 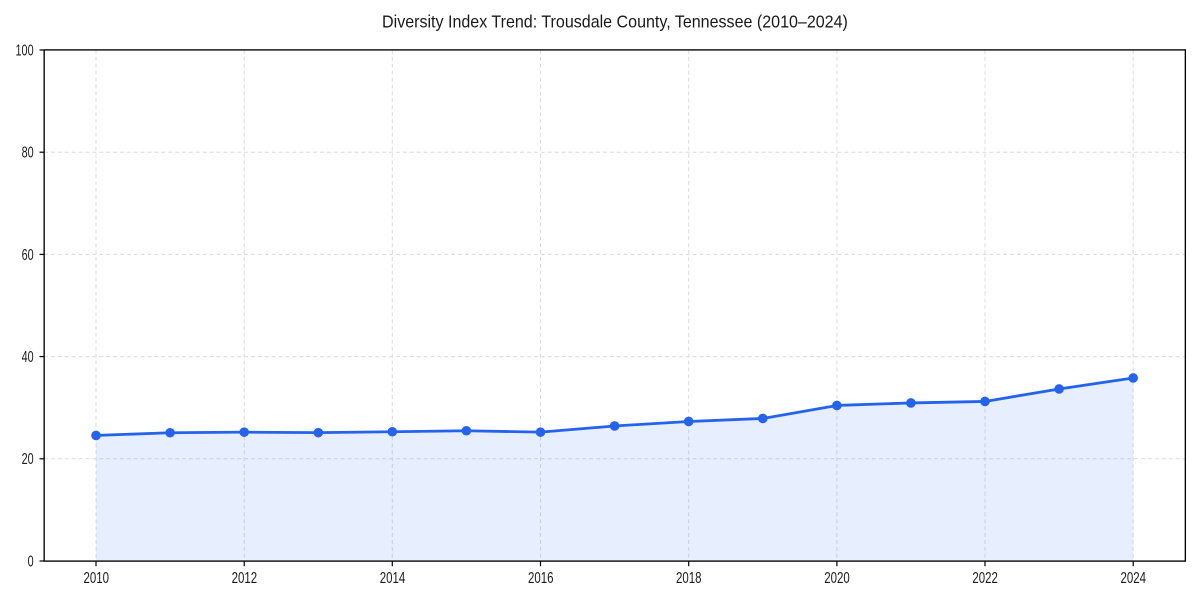 I want to click on svg-text: 2018, so click(x=689, y=577).